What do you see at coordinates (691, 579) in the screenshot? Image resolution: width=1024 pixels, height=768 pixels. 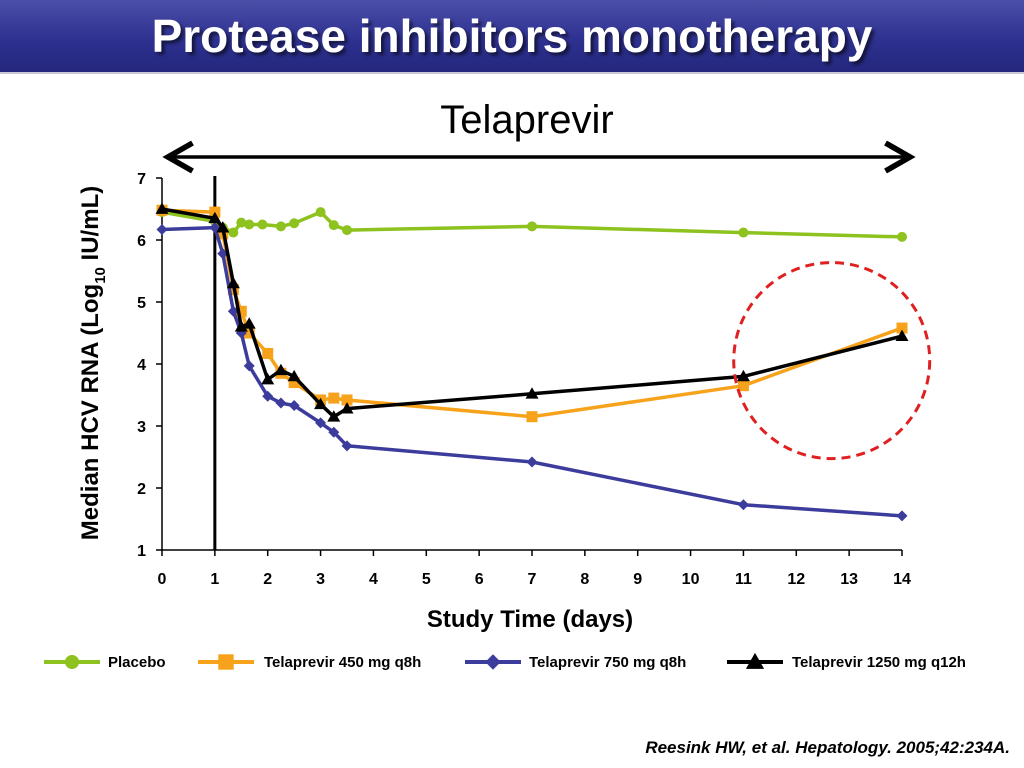 I see `x-tick-label: 10` at bounding box center [691, 579].